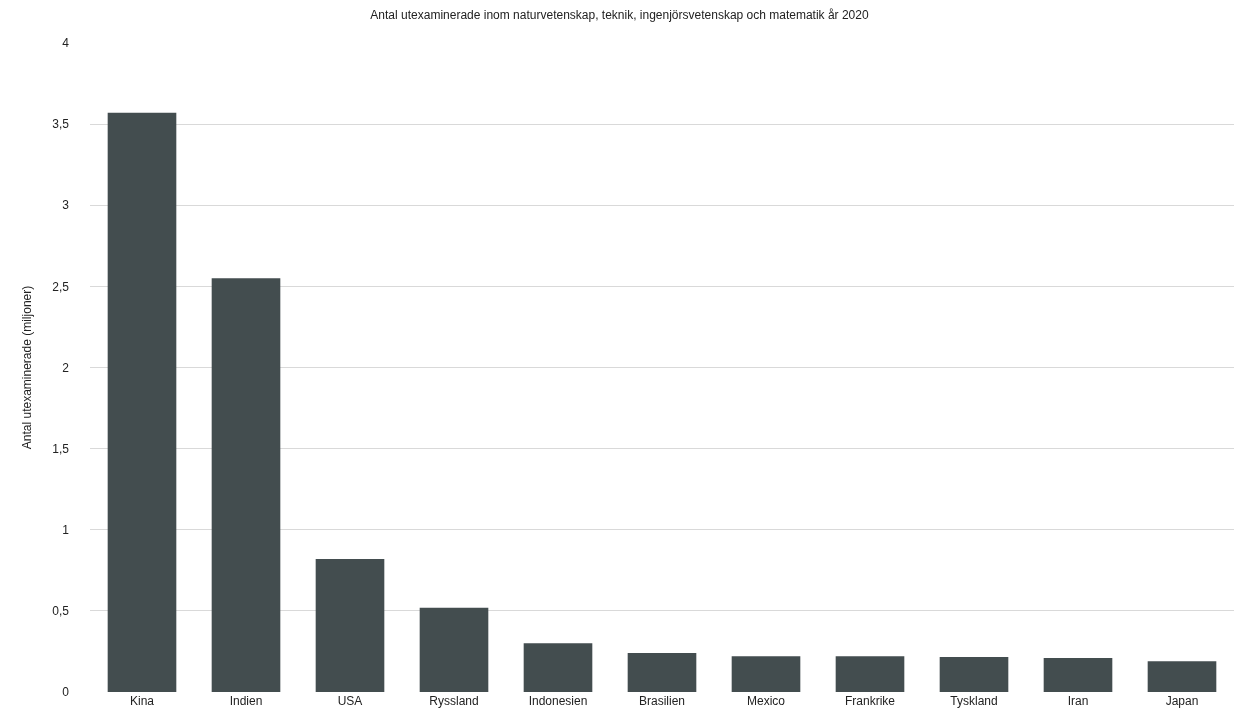 Image resolution: width=1239 pixels, height=726 pixels. Describe the element at coordinates (558, 701) in the screenshot. I see `x-tick-label: Indonesien` at that location.